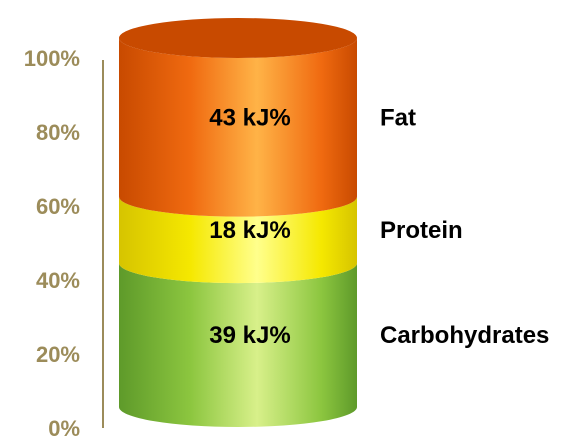 The height and width of the screenshot is (439, 579). What do you see at coordinates (58, 132) in the screenshot?
I see `y-tick-label: 80%` at bounding box center [58, 132].